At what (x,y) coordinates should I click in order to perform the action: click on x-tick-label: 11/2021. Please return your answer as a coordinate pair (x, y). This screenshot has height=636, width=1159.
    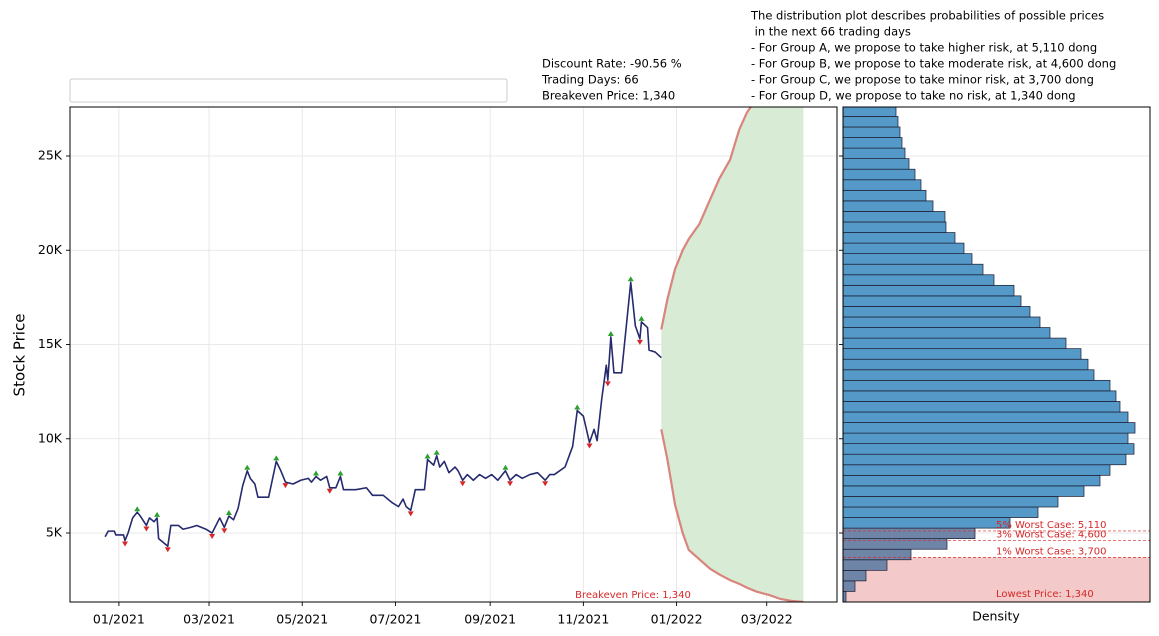
    Looking at the image, I should click on (583, 619).